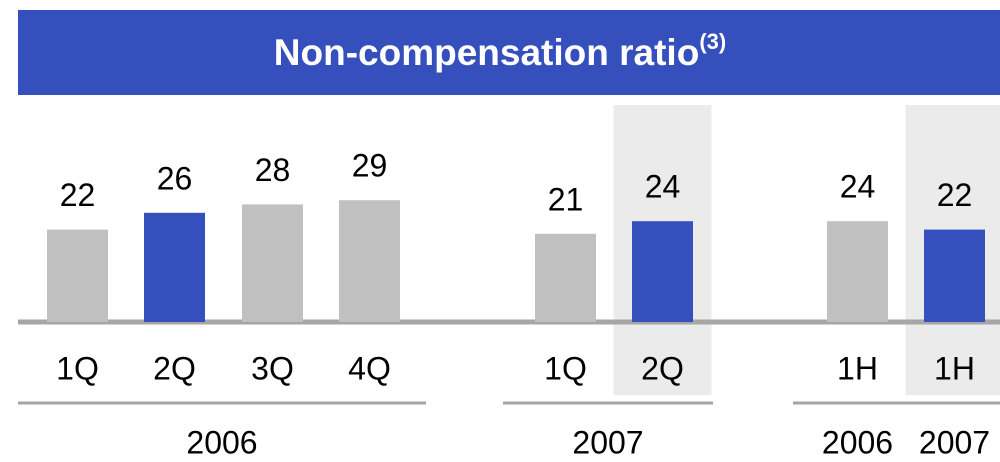  Describe the element at coordinates (712, 41) in the screenshot. I see `title-note: (3)` at that location.